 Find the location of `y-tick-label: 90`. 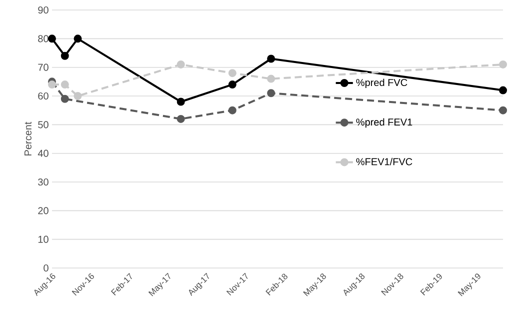

y-tick-label: 90 is located at coordinates (43, 10).